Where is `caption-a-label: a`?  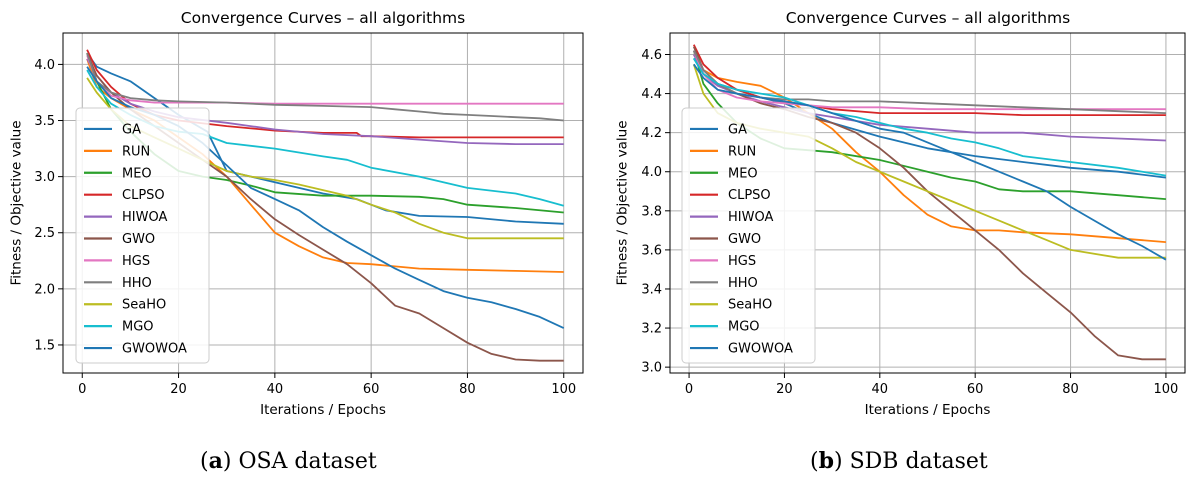 caption-a-label: a is located at coordinates (215, 461).